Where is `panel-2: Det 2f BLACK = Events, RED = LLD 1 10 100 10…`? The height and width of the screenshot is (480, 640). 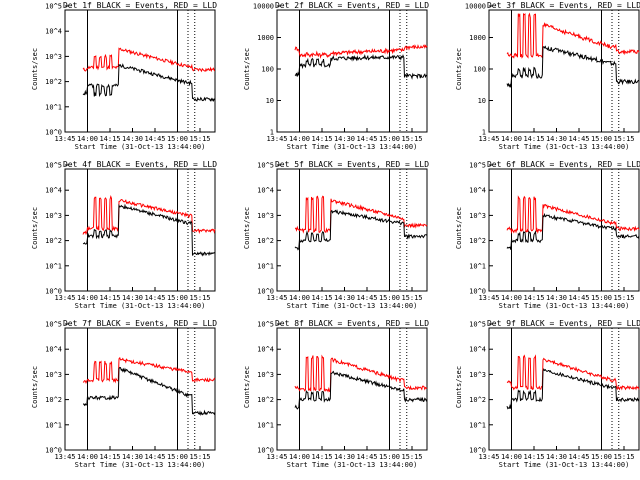 panel-2: Det 2f BLACK = Events, RED = LLD 1 10 100 10… is located at coordinates (336, 76).